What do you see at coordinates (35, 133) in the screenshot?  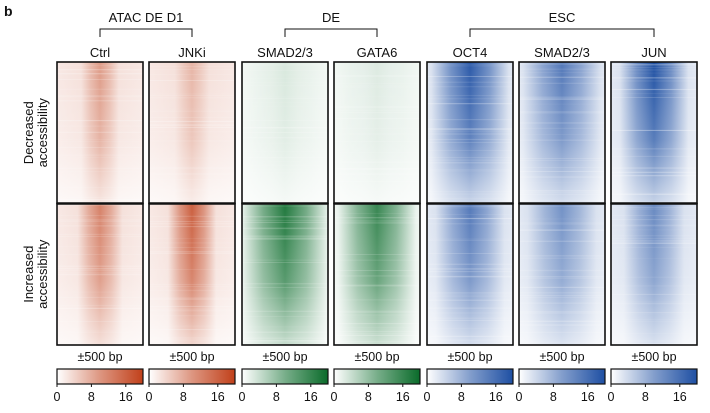 I see `row-label: Decreasedaccessibility` at bounding box center [35, 133].